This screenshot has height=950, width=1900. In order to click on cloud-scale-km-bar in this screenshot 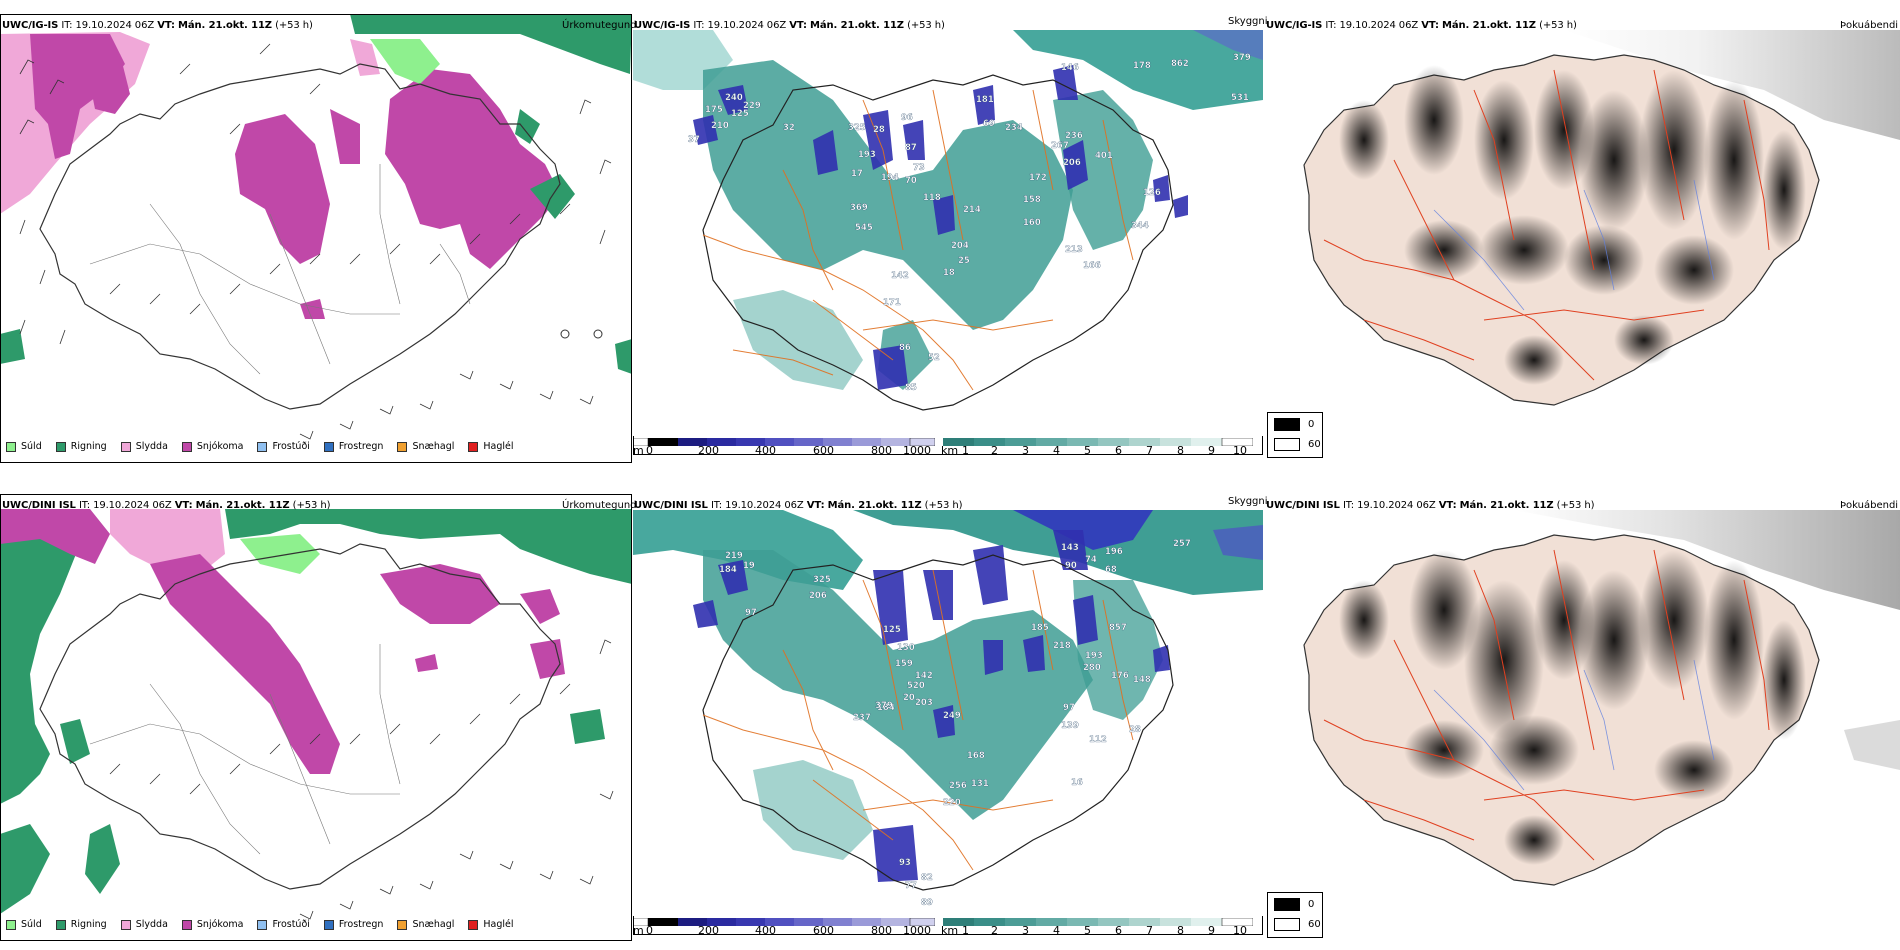, I will do `click(1098, 442)`.